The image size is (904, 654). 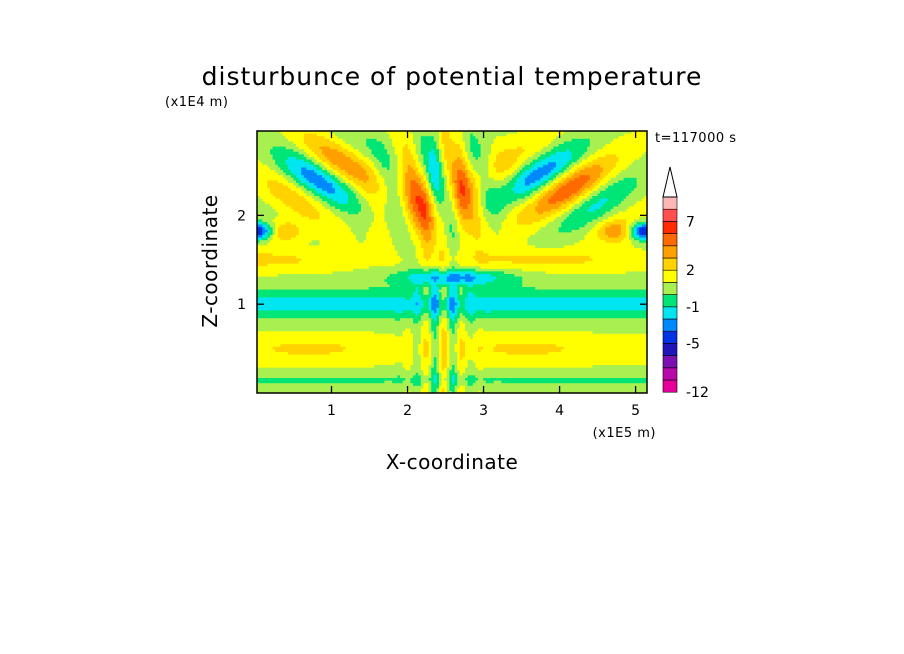 What do you see at coordinates (483, 411) in the screenshot?
I see `x-tick-label: 3` at bounding box center [483, 411].